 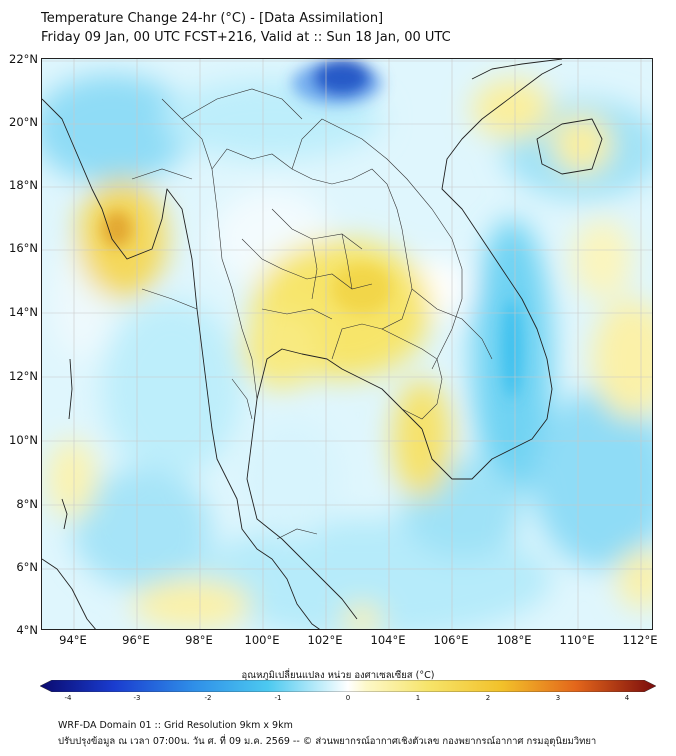 I want to click on colorbar-tick: 1, so click(x=418, y=698).